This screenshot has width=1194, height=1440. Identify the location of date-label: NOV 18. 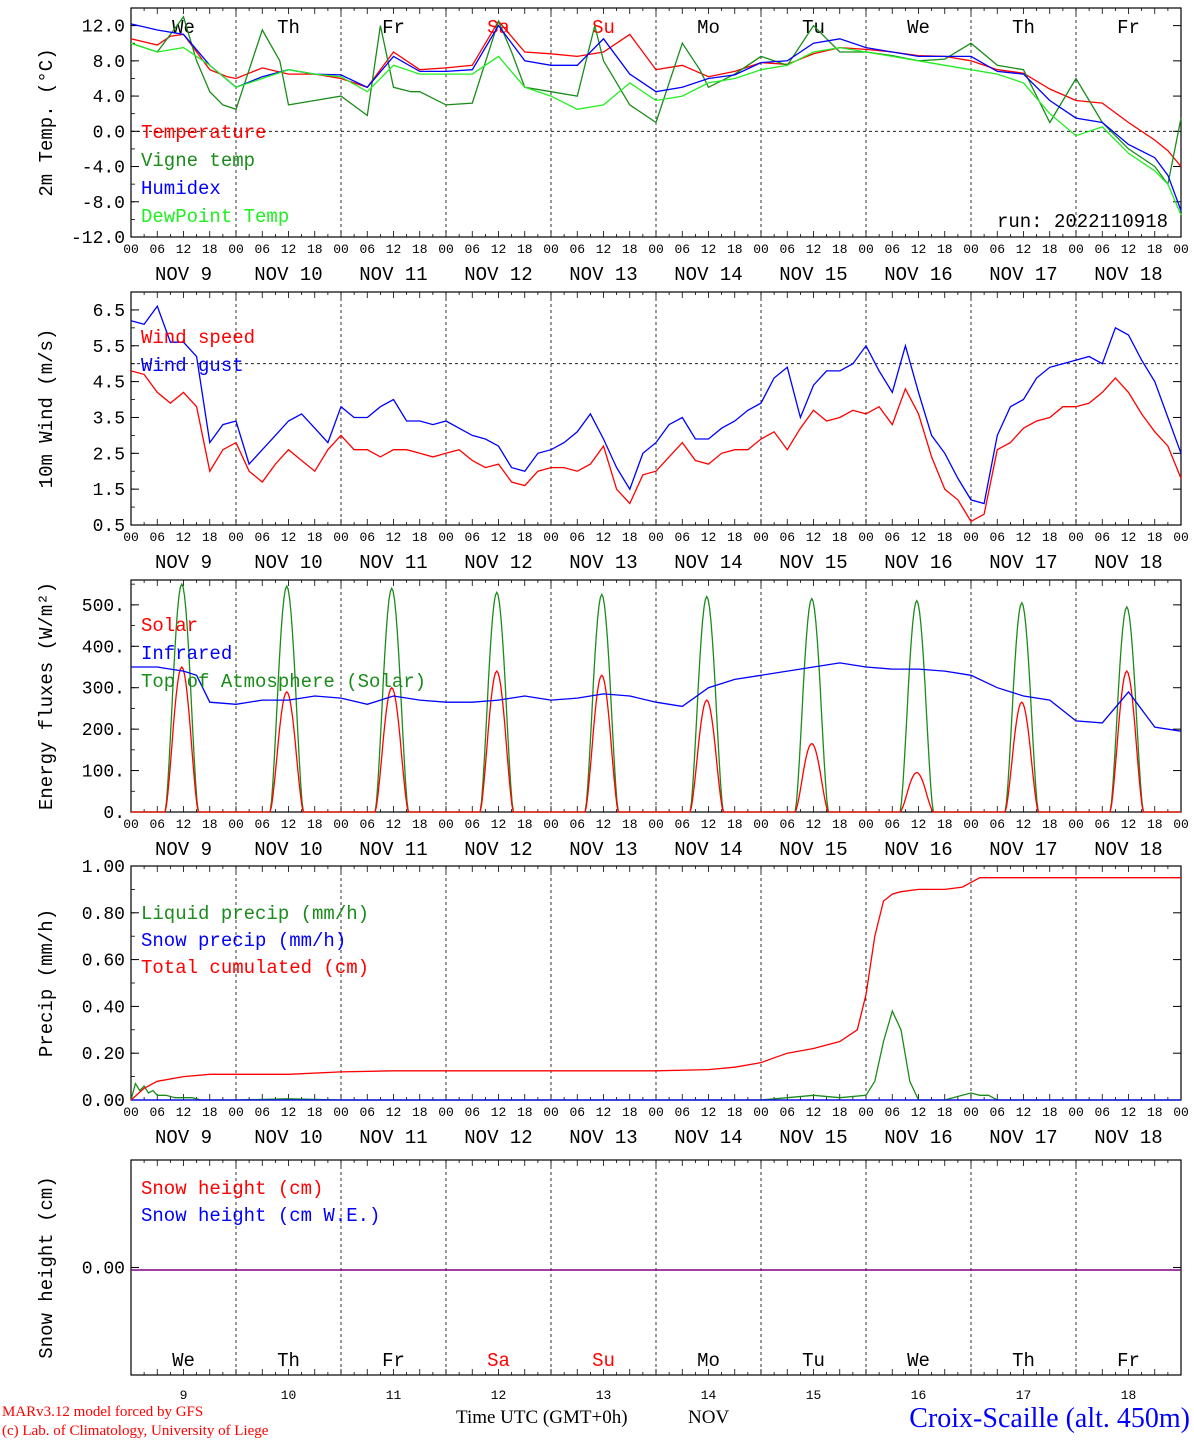
(1128, 850).